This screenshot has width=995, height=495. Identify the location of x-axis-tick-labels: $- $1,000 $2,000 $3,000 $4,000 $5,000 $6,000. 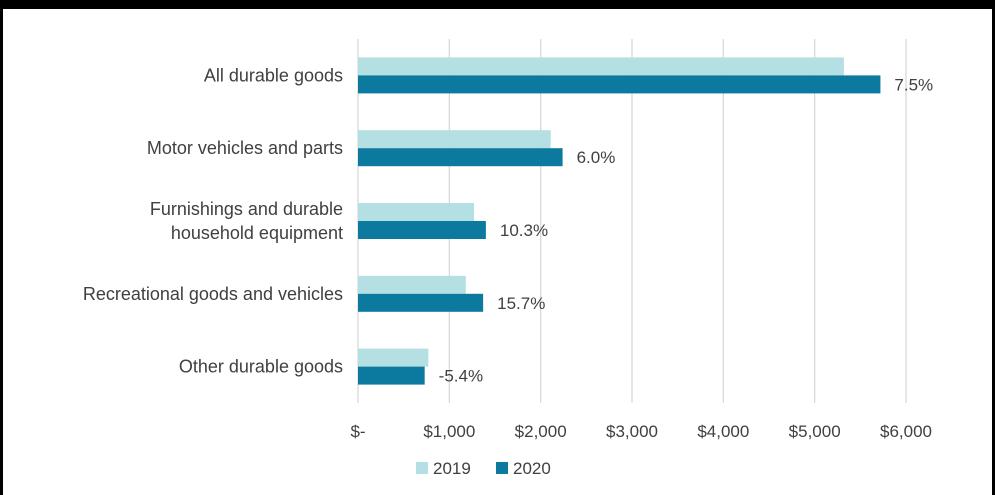
(641, 431).